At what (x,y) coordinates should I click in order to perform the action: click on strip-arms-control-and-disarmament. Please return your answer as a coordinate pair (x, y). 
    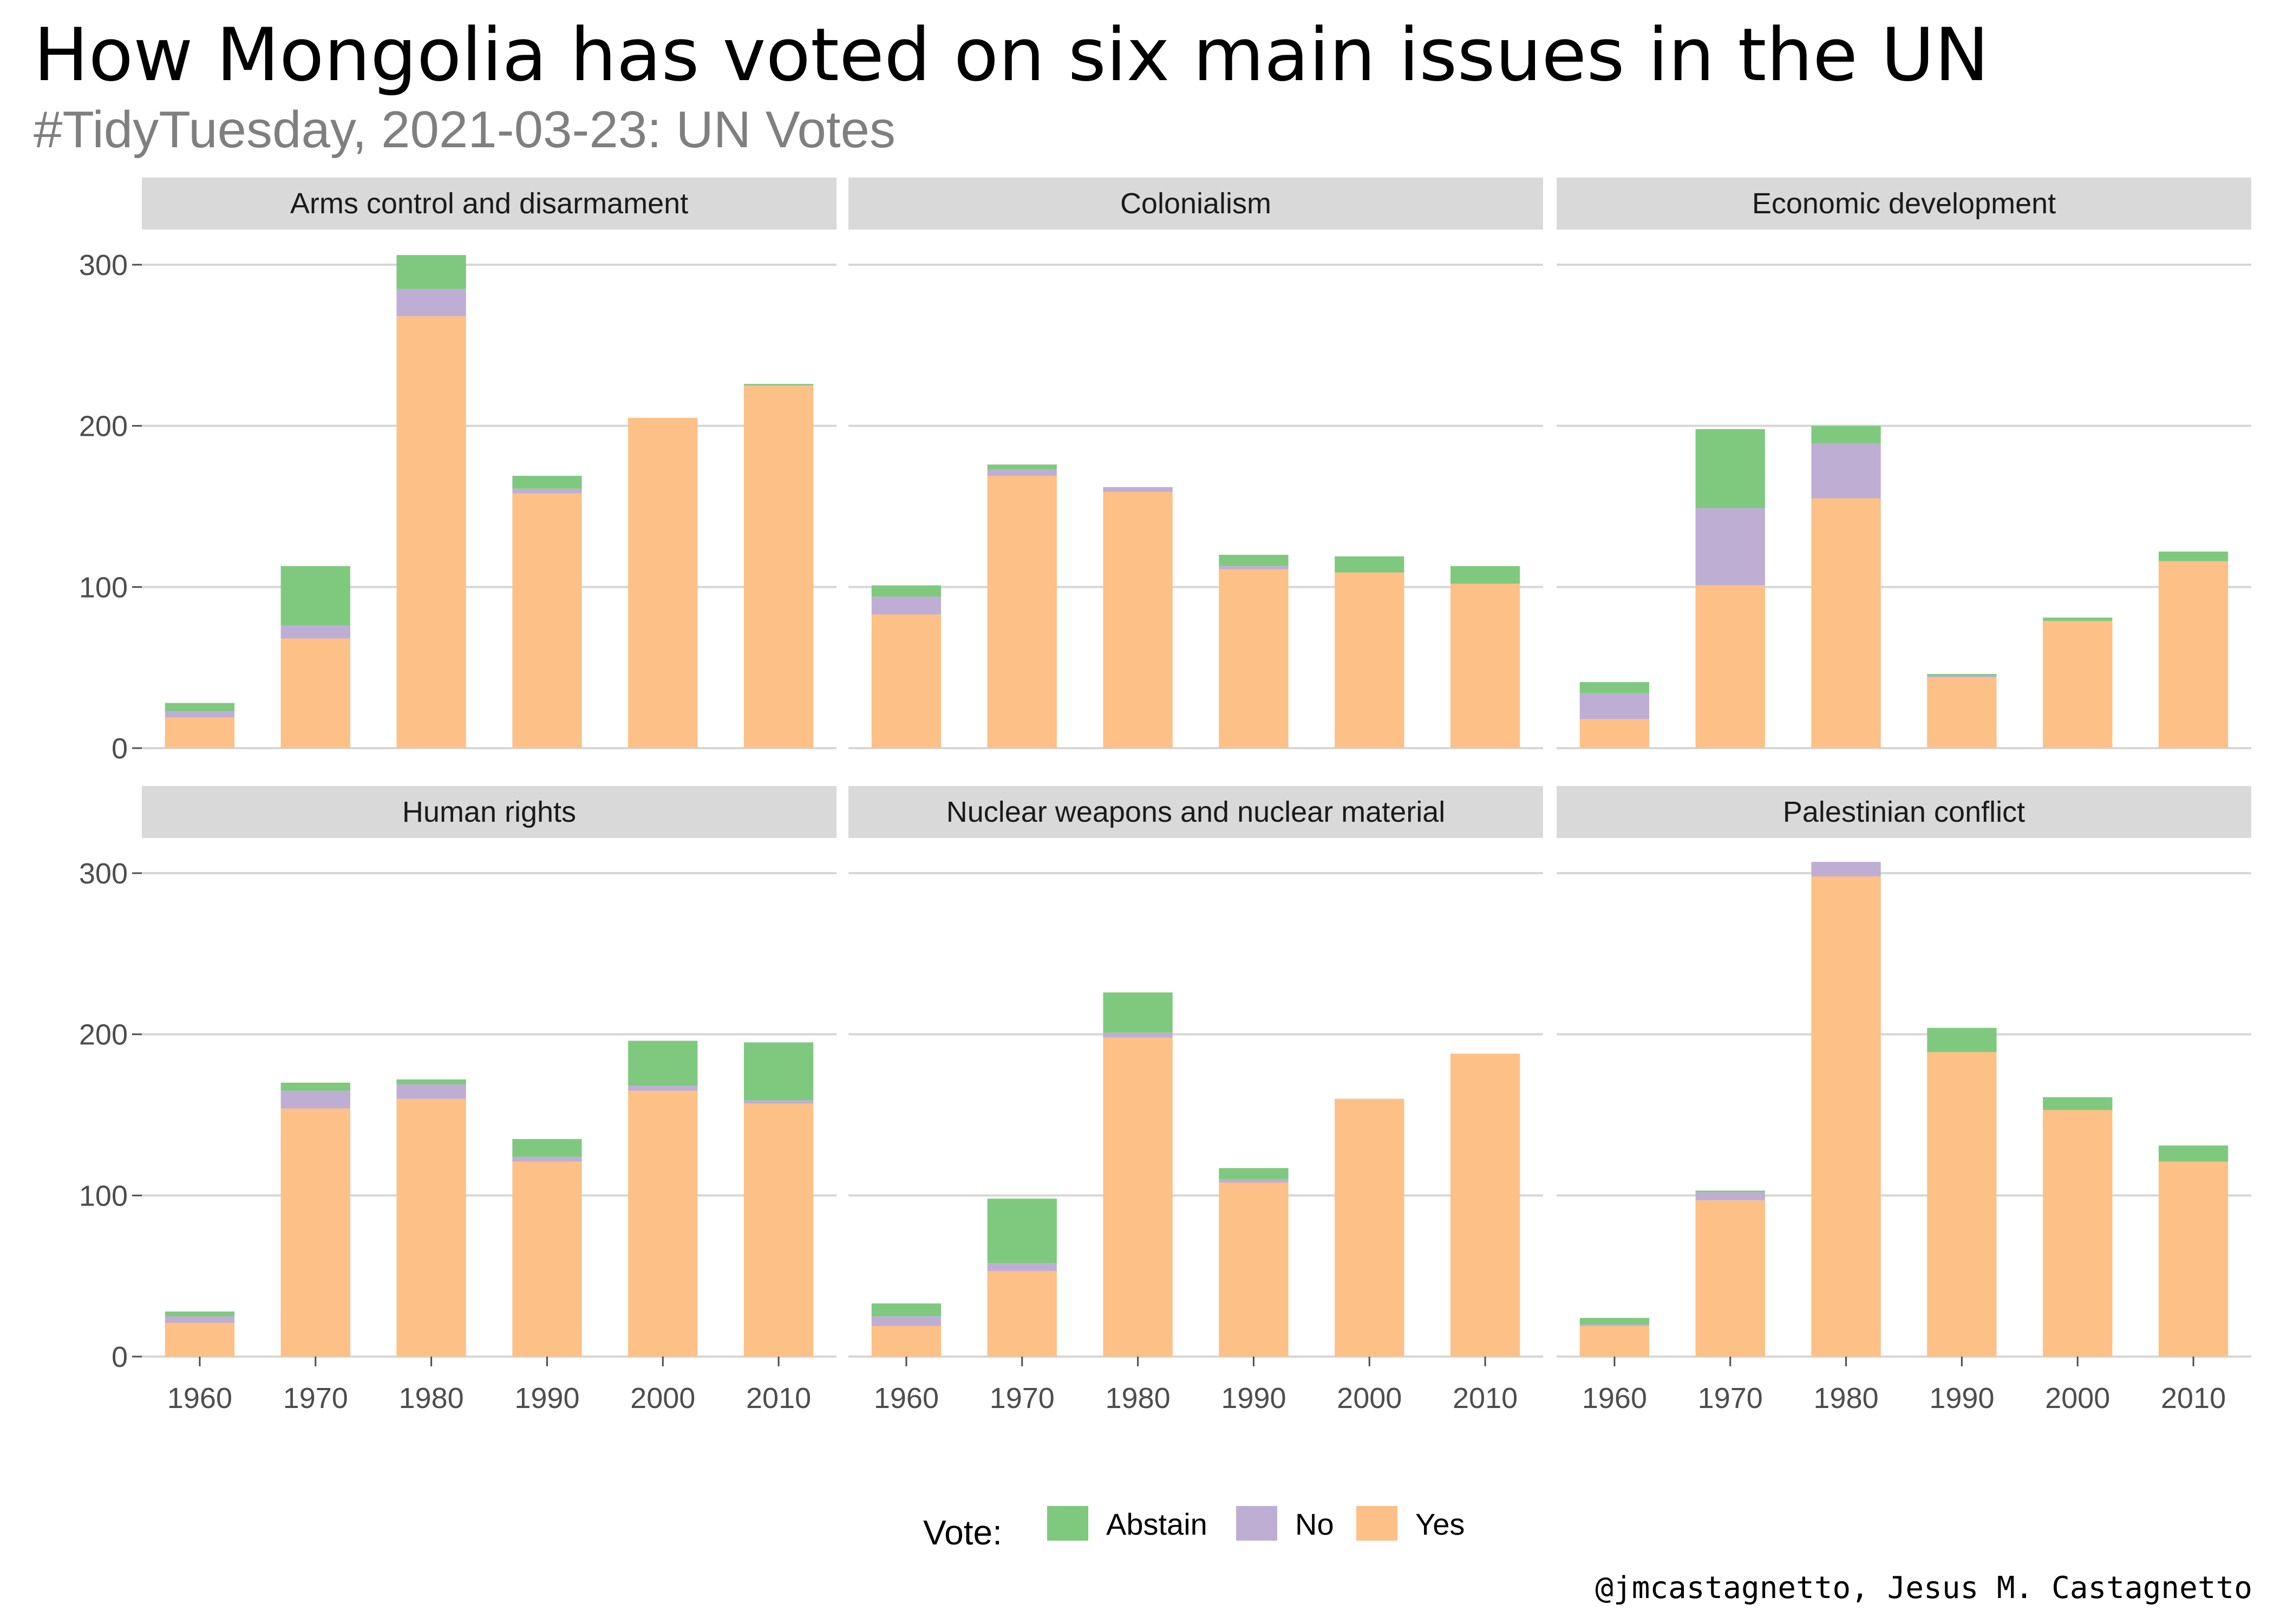
    Looking at the image, I should click on (490, 204).